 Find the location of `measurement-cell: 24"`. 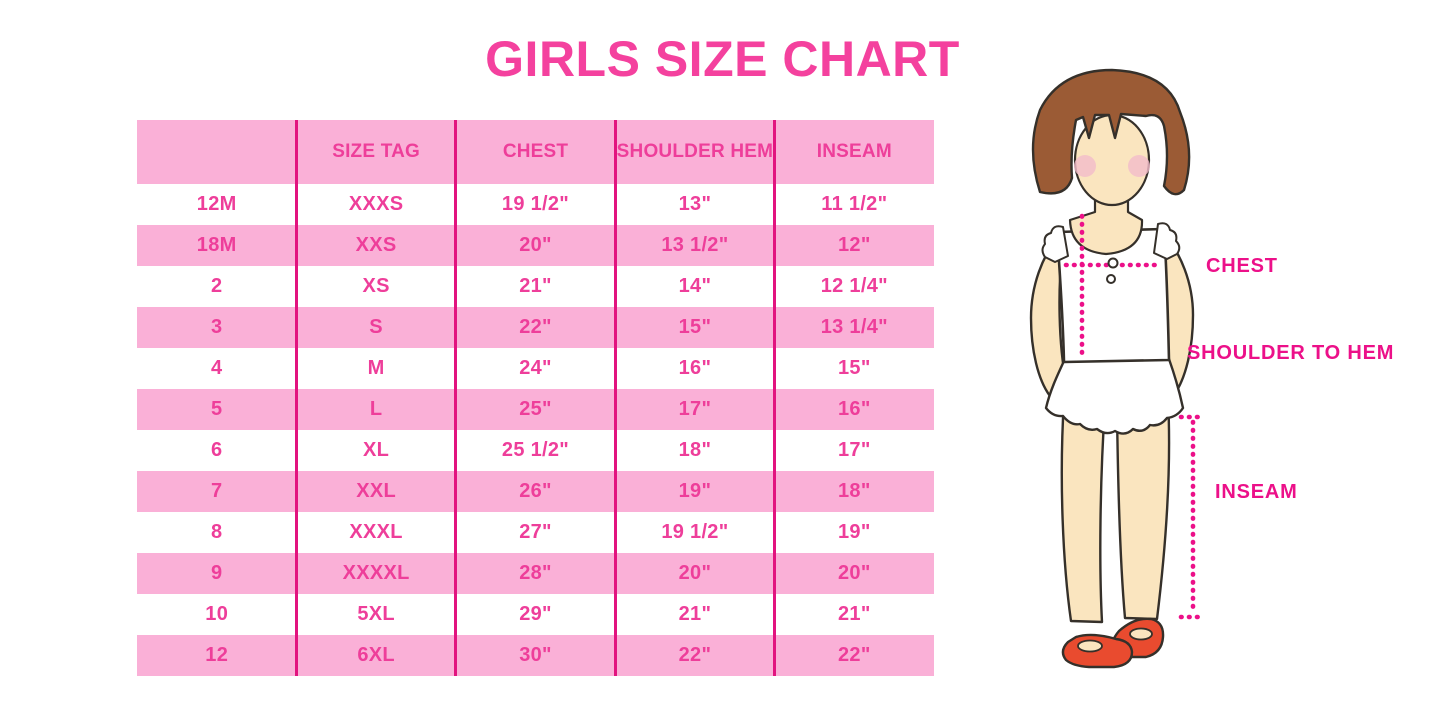

measurement-cell: 24" is located at coordinates (535, 368).